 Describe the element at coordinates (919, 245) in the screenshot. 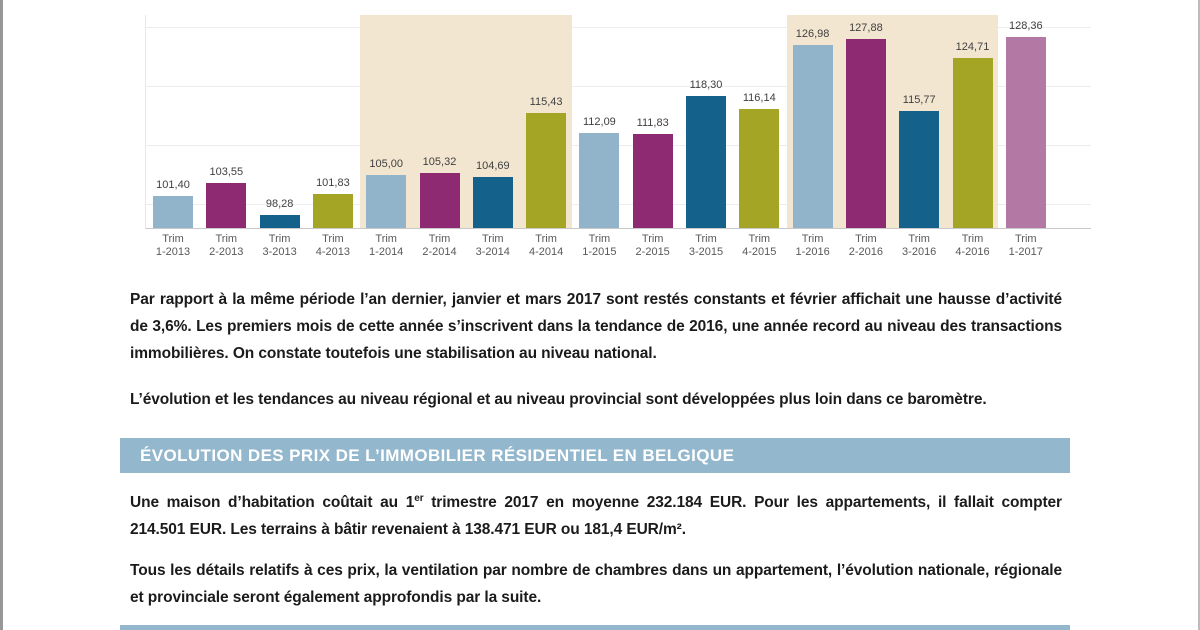

I see `x-axis-tick-trim-3-2016: Trim 3-2016` at that location.